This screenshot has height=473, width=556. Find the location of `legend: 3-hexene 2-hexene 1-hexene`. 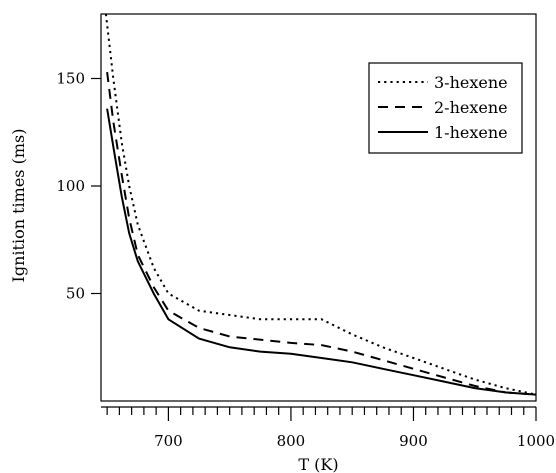

legend: 3-hexene 2-hexene 1-hexene is located at coordinates (445, 108).